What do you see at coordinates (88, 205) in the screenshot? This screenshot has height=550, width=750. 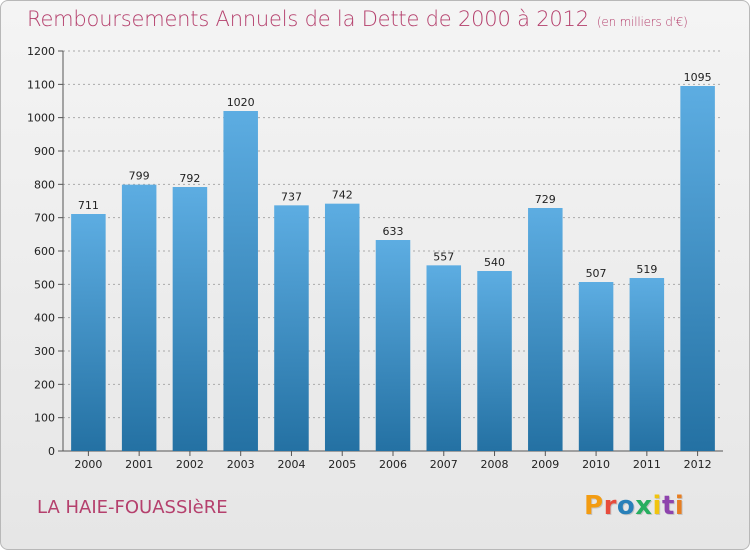 I see `bar-value-label: 711` at bounding box center [88, 205].